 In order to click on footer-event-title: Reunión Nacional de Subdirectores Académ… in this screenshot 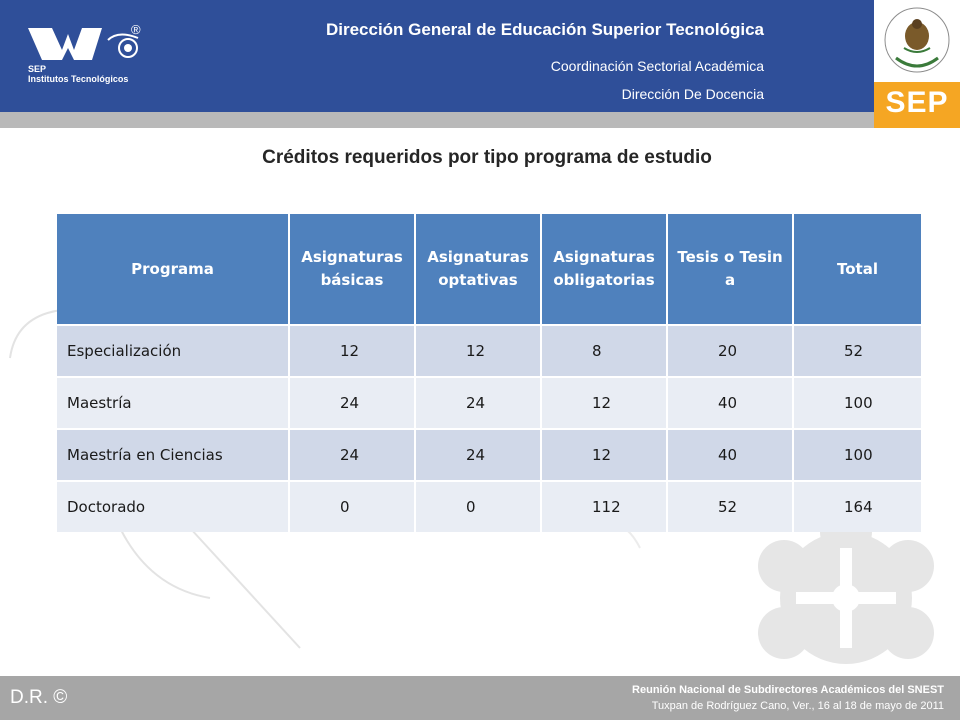, I will do `click(788, 690)`.